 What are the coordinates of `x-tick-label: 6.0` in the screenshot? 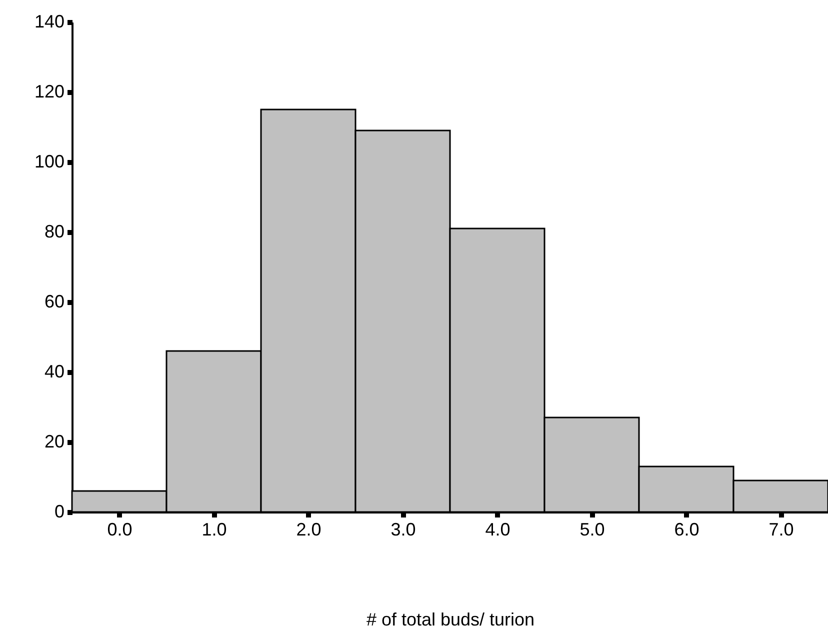 It's located at (687, 530).